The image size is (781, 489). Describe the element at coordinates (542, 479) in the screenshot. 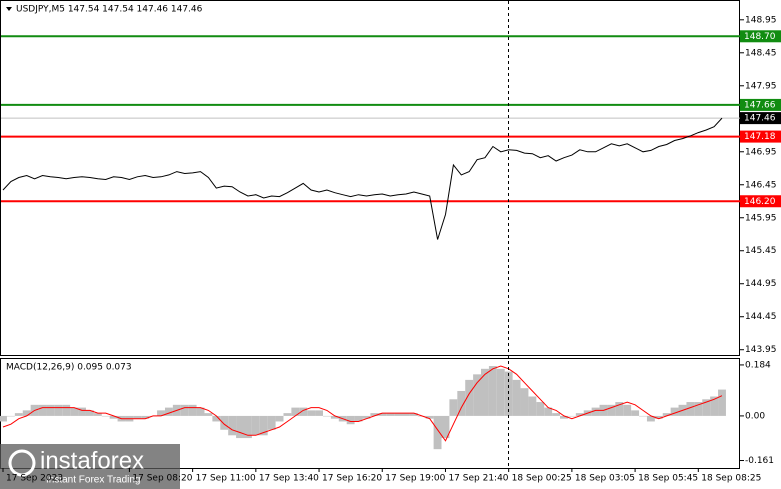

I see `x-tick-label: 18 Sep 00:25` at that location.